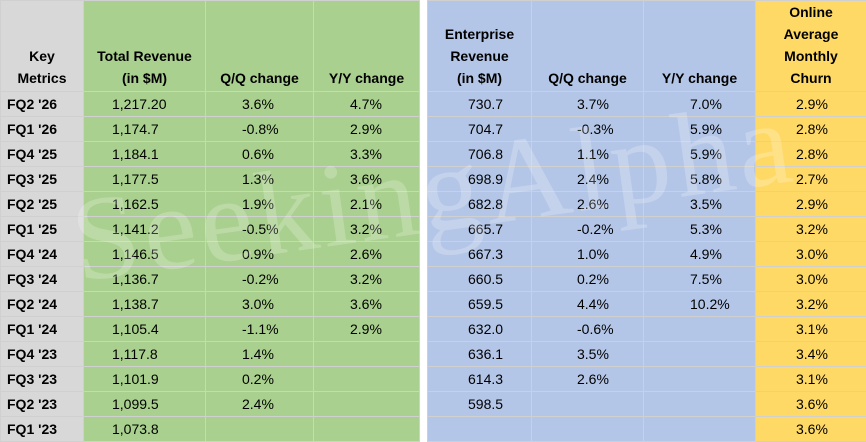 The height and width of the screenshot is (442, 866). I want to click on cell-enterprise-revenue, so click(479, 429).